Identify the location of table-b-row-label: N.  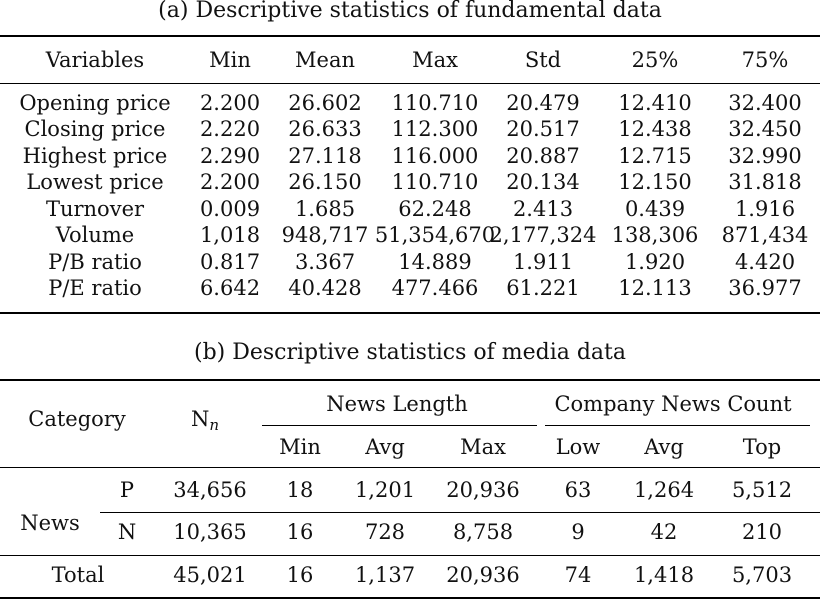
(127, 532).